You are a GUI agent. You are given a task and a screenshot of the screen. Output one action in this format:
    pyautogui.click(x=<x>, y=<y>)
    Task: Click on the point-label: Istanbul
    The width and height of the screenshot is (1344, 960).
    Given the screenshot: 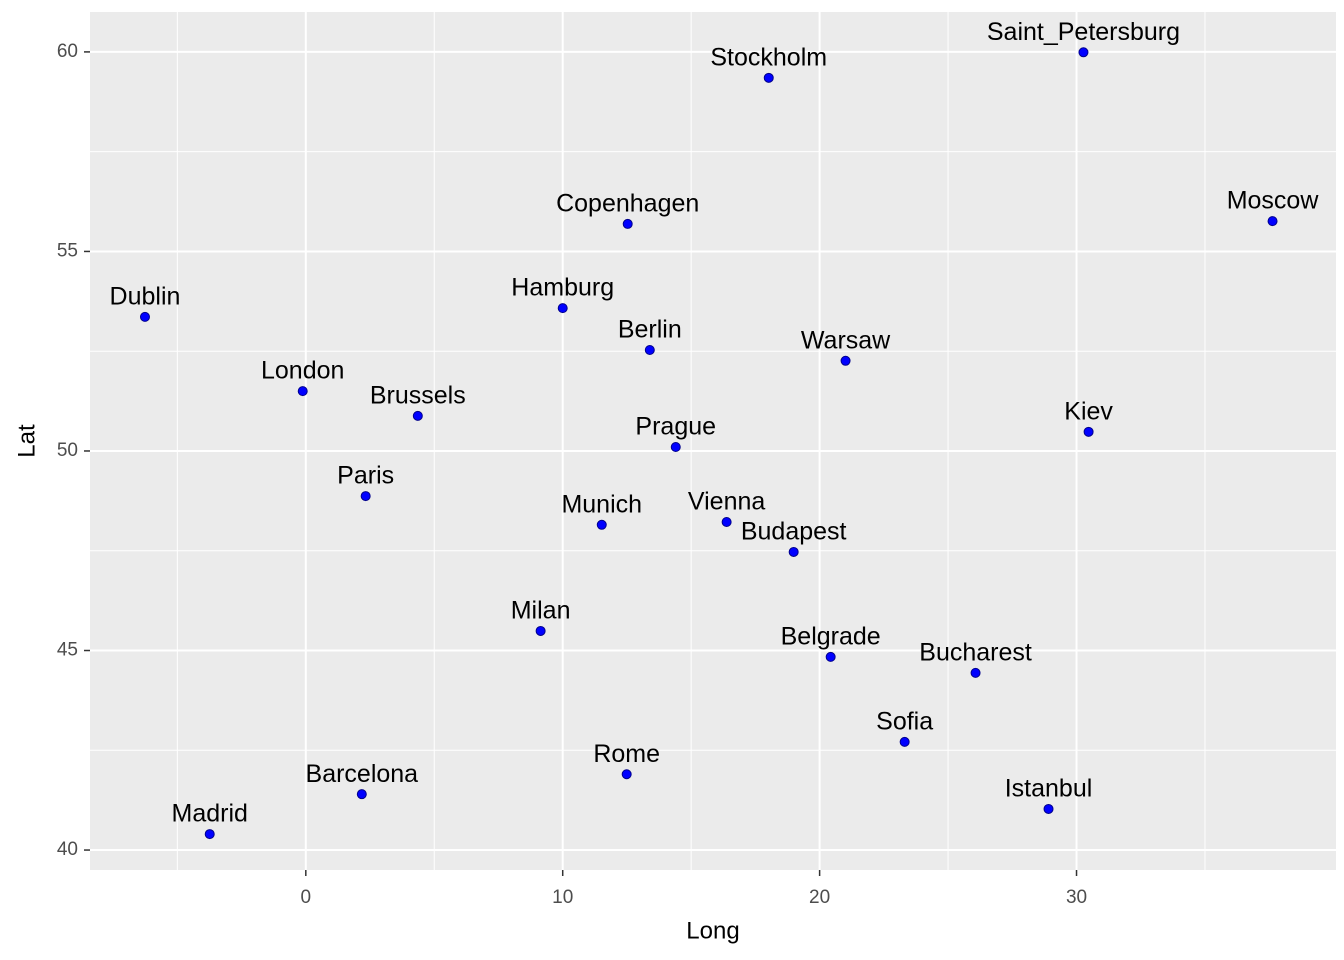 What is the action you would take?
    pyautogui.click(x=1049, y=789)
    